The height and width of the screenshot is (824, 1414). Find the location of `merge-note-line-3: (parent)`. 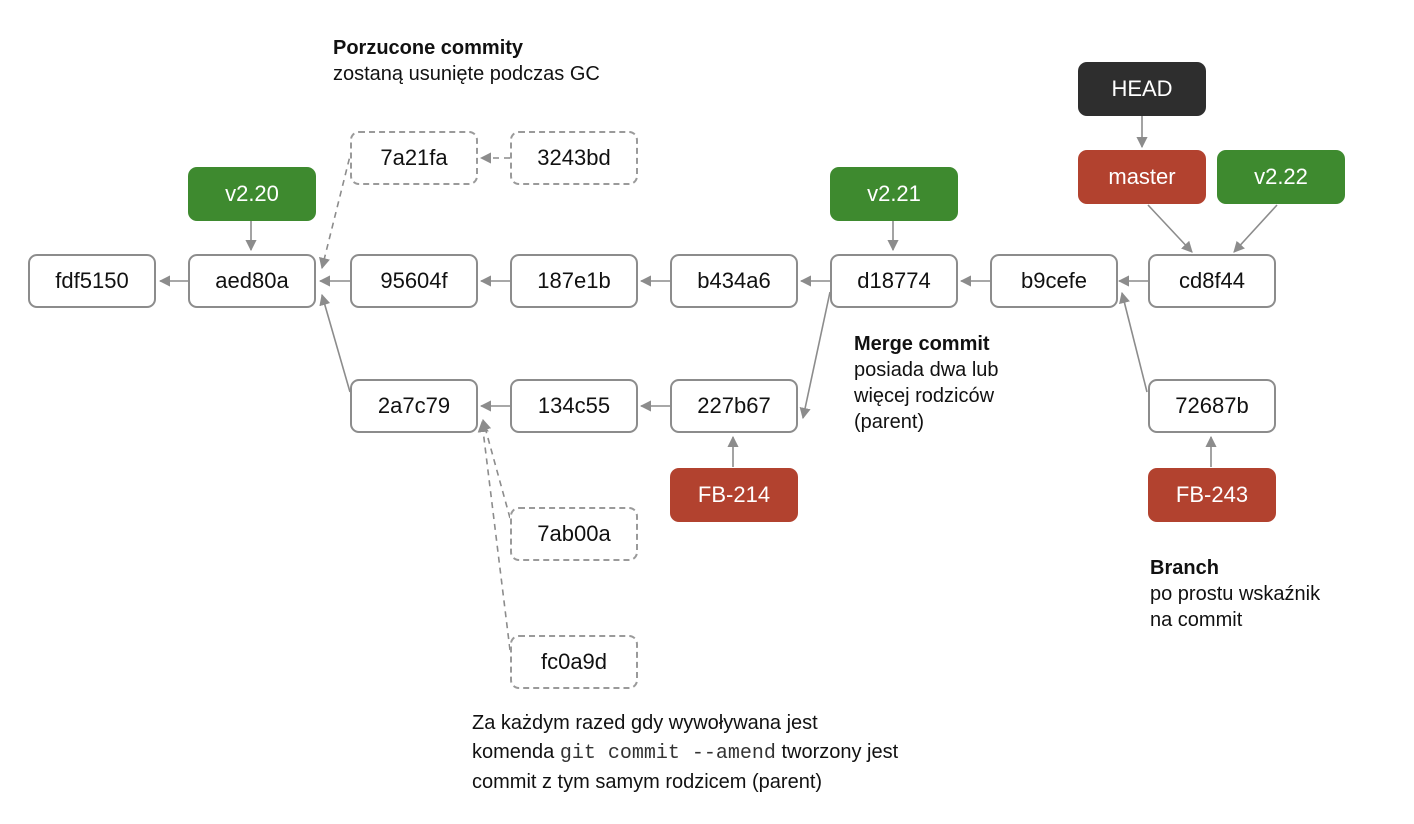

merge-note-line-3: (parent) is located at coordinates (889, 422).